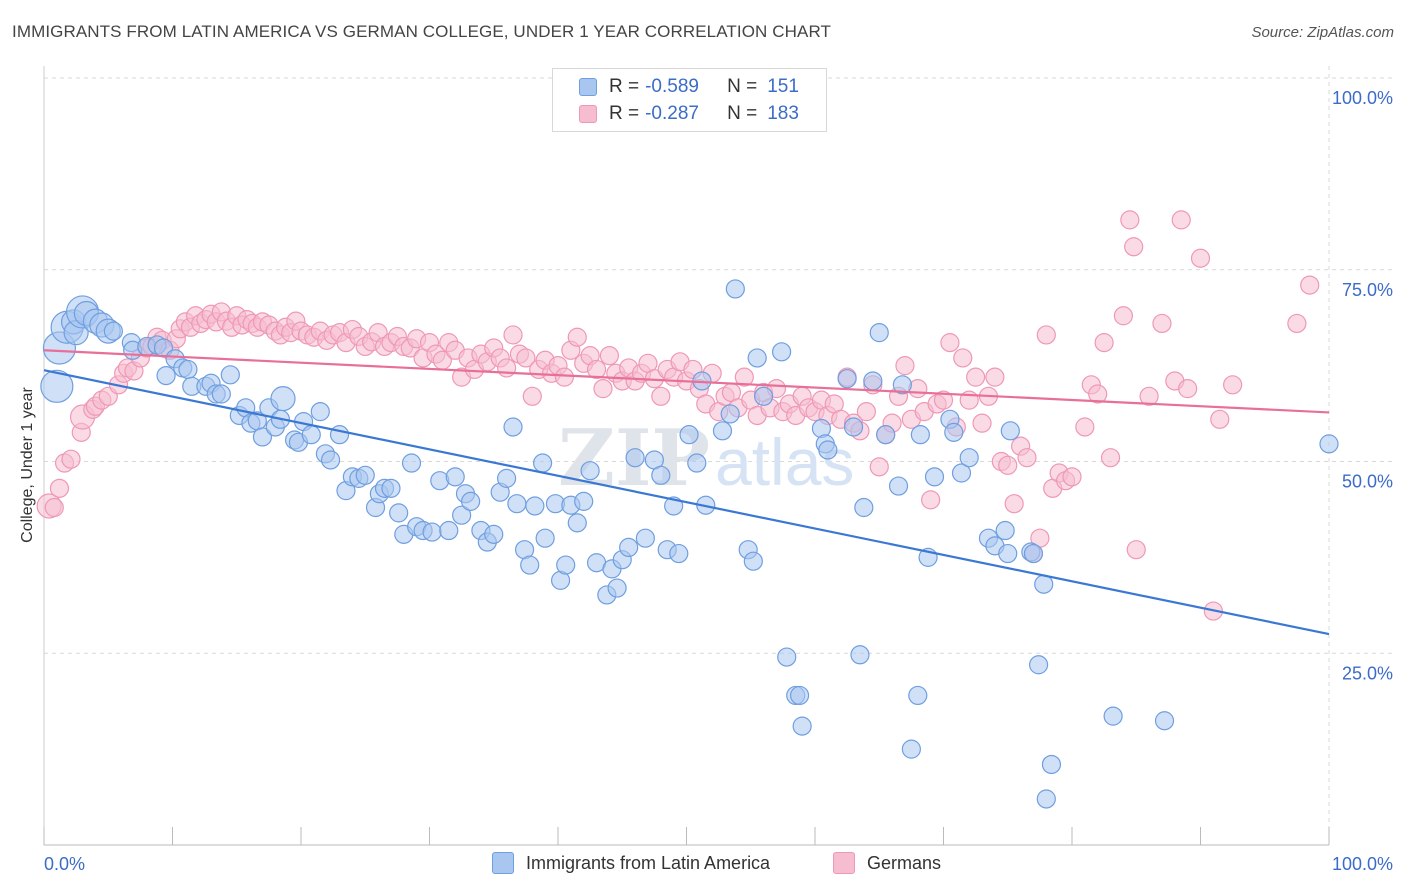  I want to click on x-tick-labels: 0.0% 100.0%, so click(718, 864).